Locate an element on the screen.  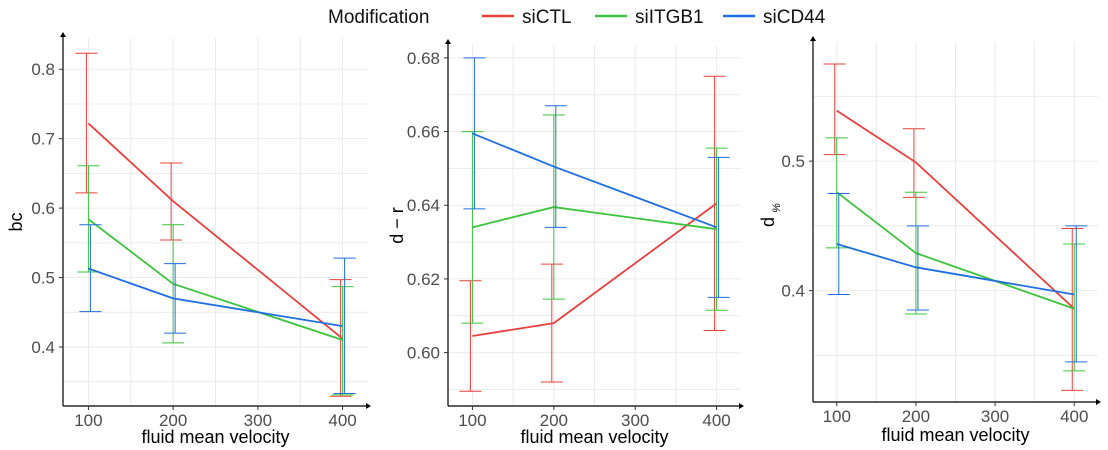
chart0-ytick-label: 0.5 is located at coordinates (43, 278).